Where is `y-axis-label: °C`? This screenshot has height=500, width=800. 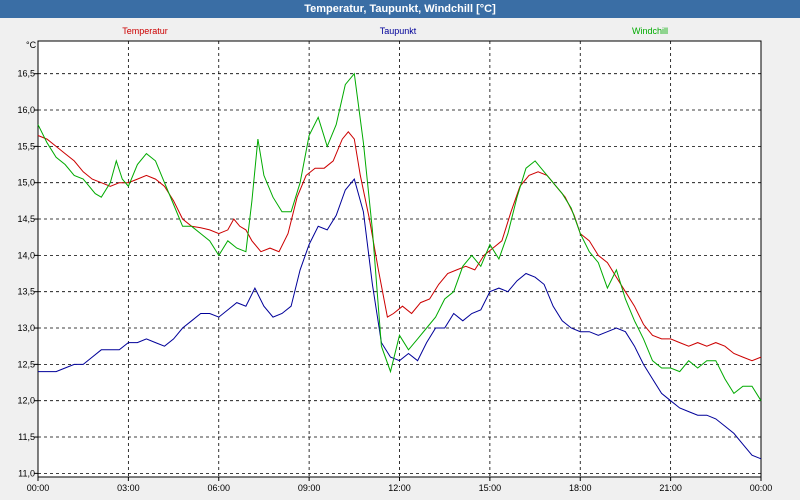
y-axis-label: °C is located at coordinates (31, 45).